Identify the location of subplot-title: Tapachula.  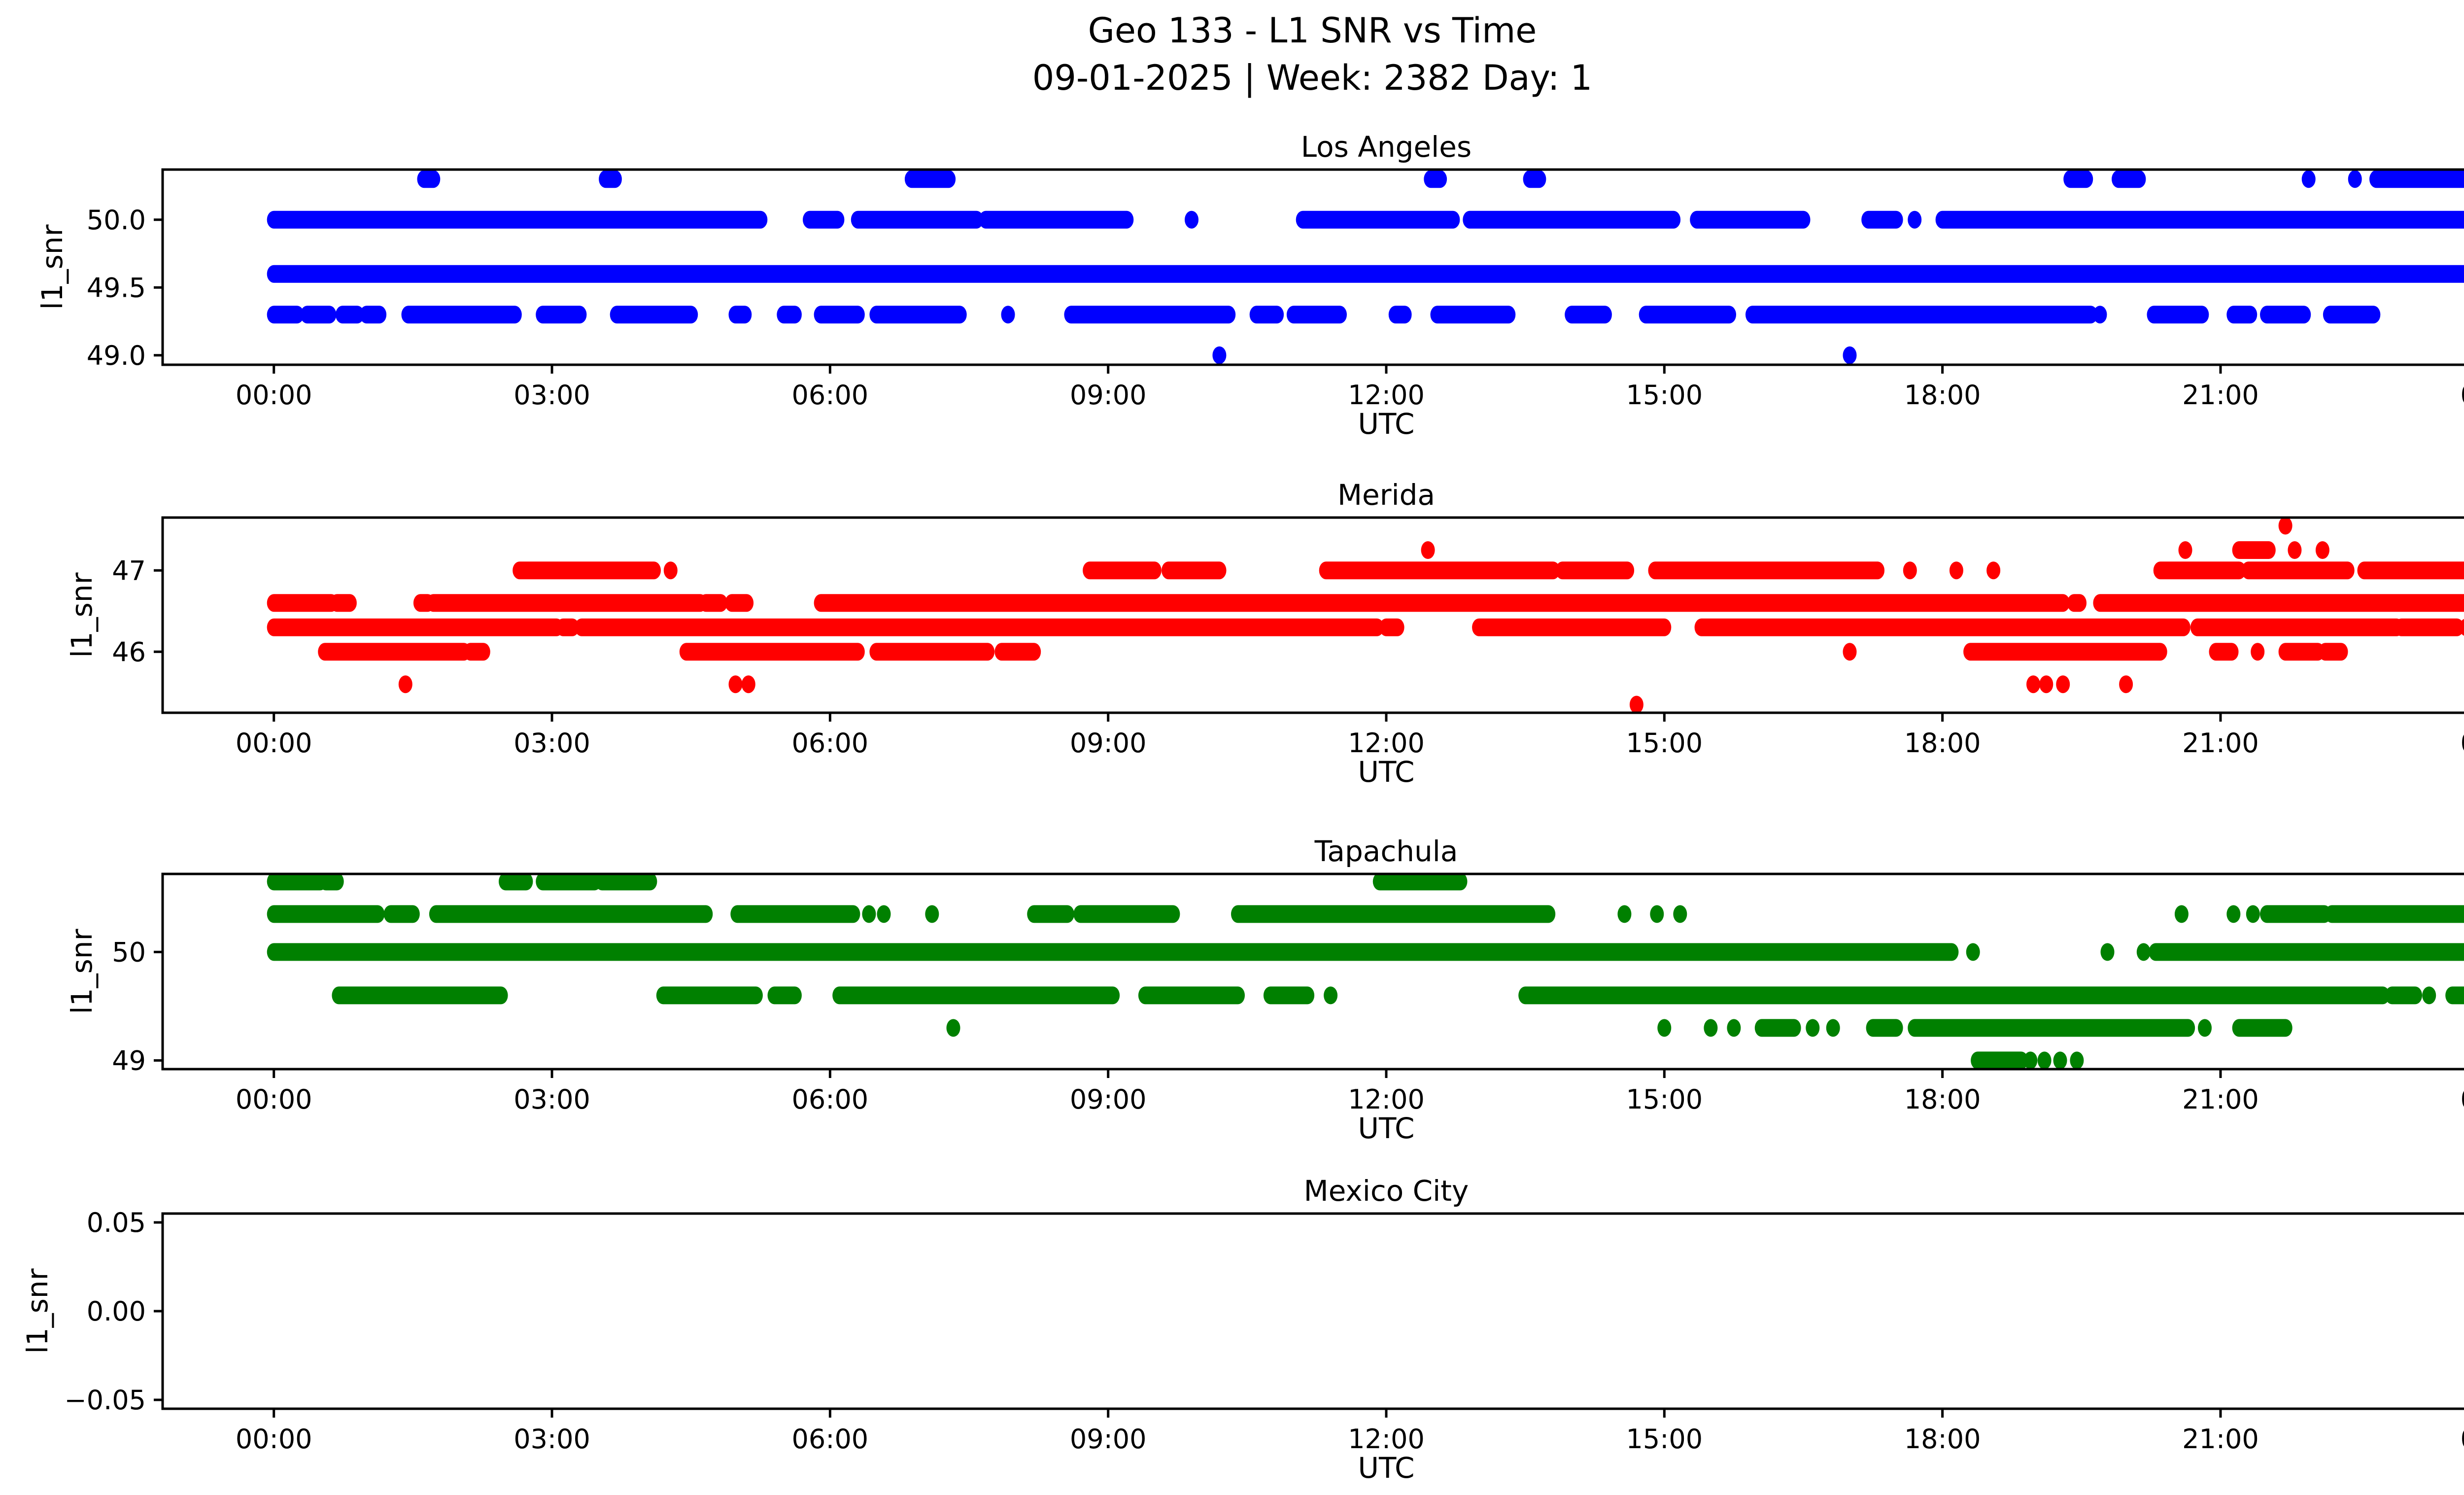
(1386, 851).